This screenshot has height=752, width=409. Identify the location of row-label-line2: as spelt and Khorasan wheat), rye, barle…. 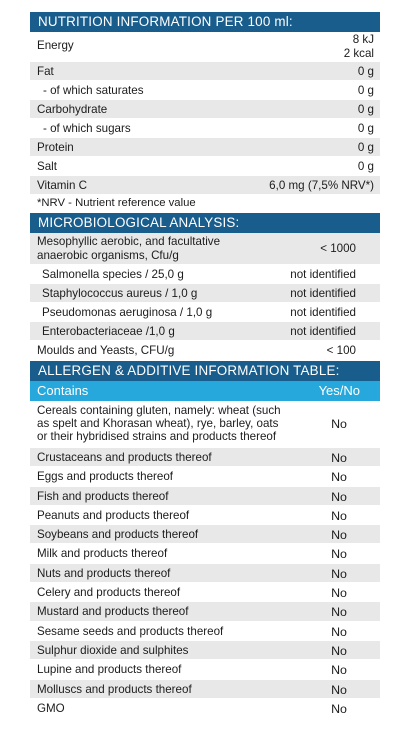
(158, 424).